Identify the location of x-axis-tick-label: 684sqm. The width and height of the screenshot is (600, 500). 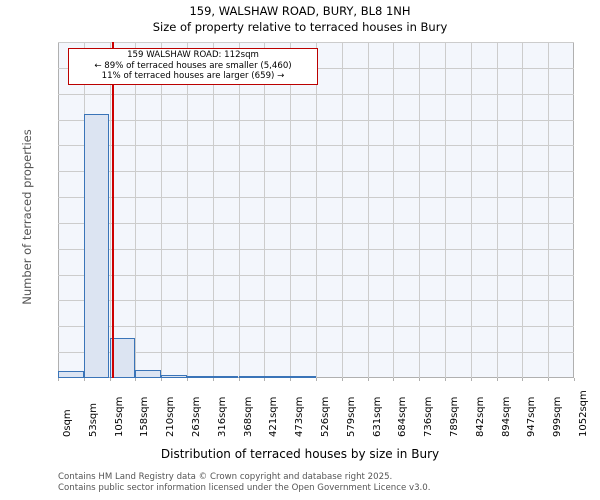
(403, 416).